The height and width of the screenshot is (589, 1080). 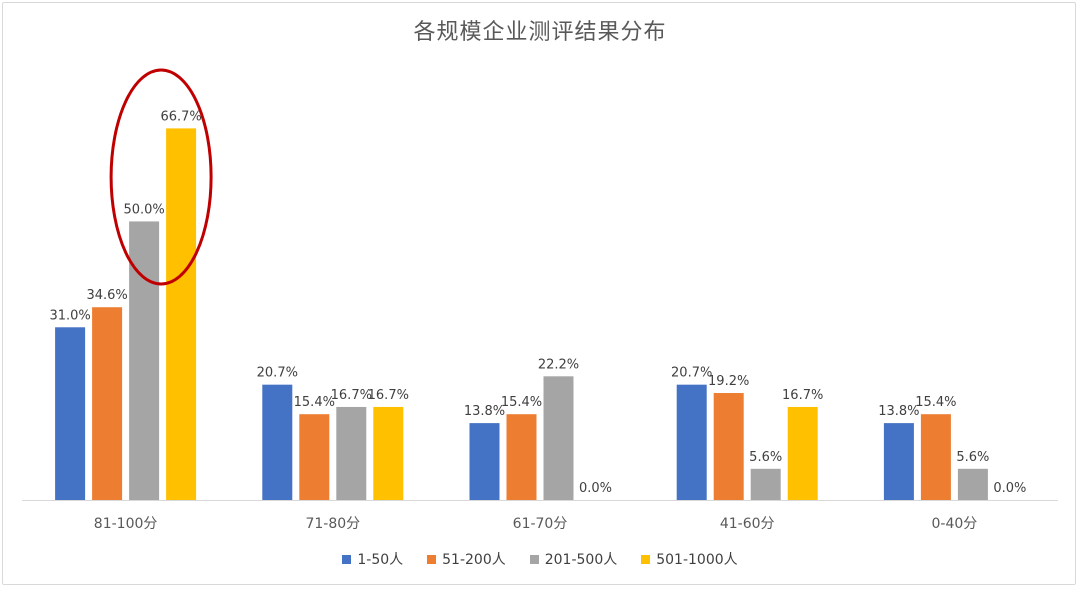 I want to click on x-tick-label: 81-100分, so click(x=126, y=524).